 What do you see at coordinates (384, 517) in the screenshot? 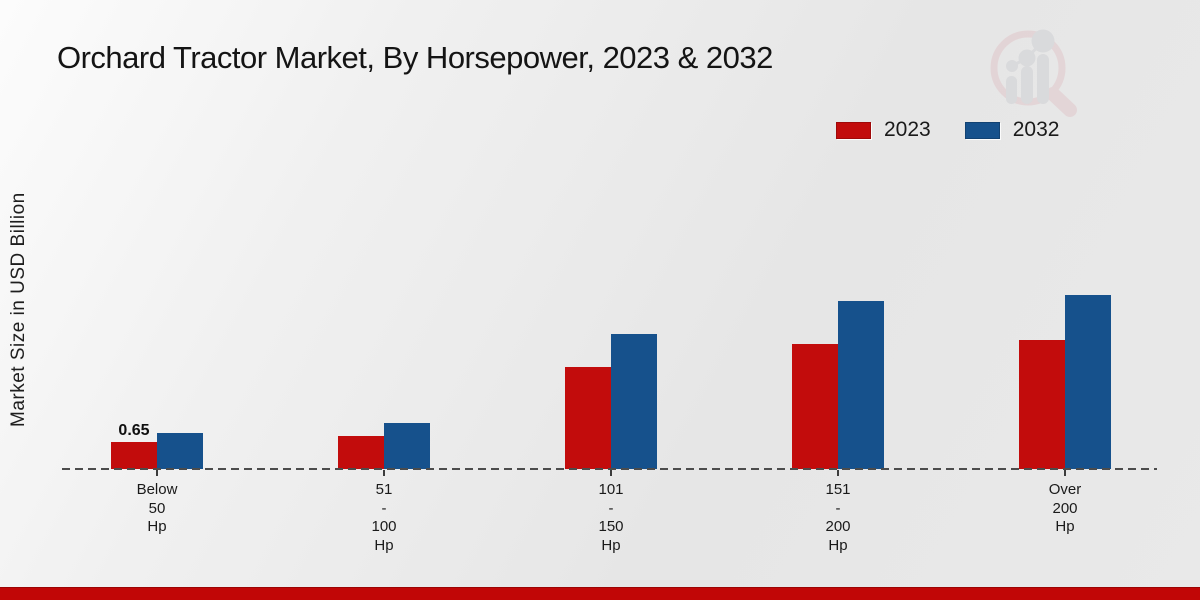
I see `x-axis-label-51---100-hp: 51-100 Hp` at bounding box center [384, 517].